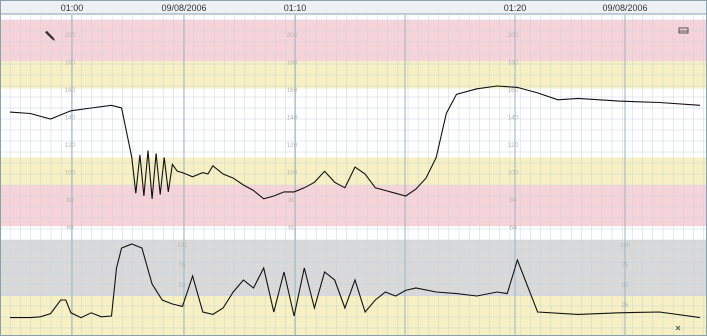 The height and width of the screenshot is (336, 707). Describe the element at coordinates (295, 8) in the screenshot. I see `time-label-2: 01:10` at that location.